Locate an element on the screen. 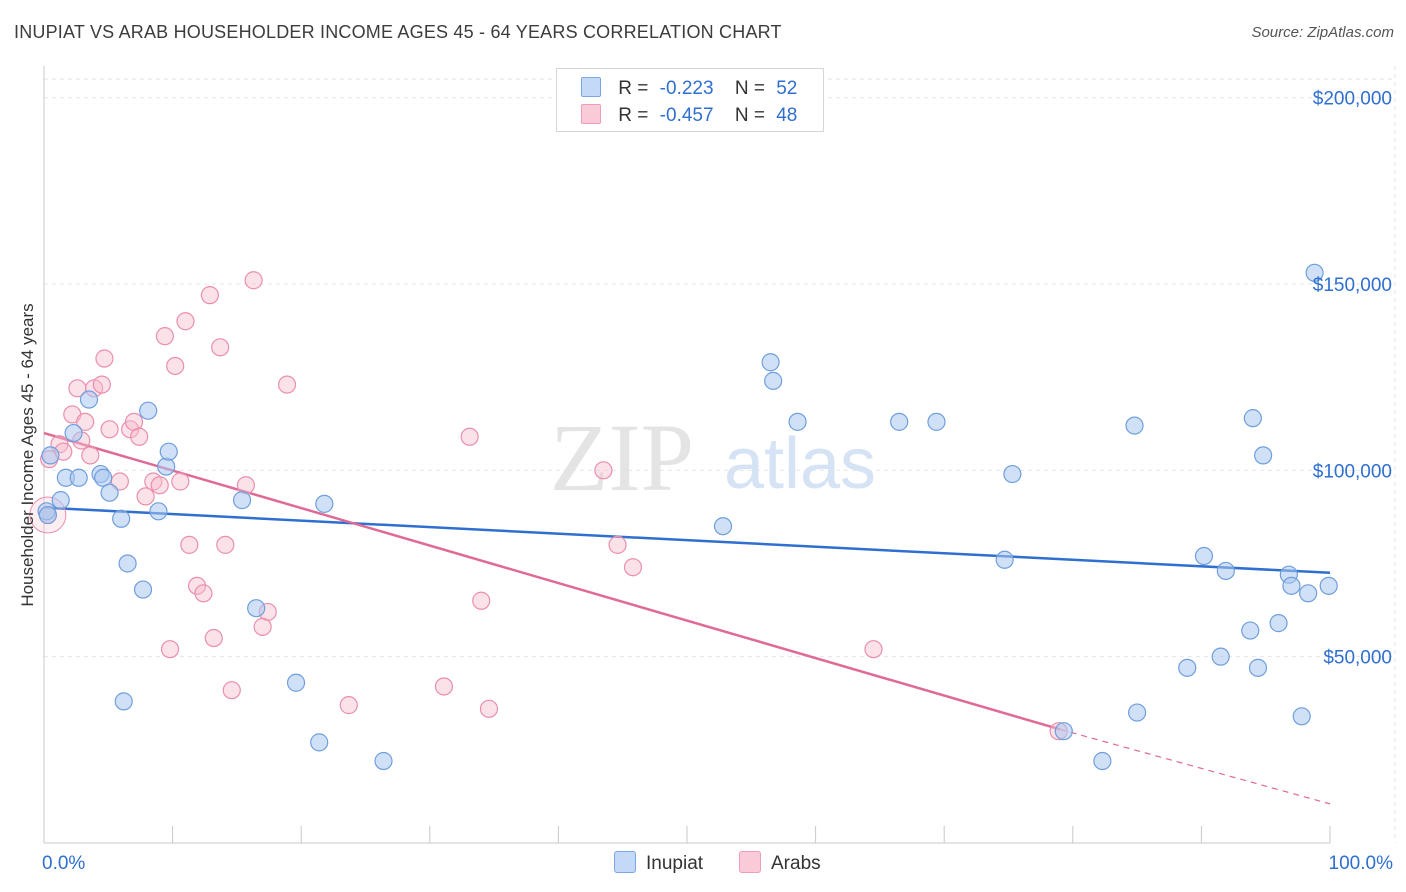 Image resolution: width=1406 pixels, height=892 pixels. arabs-r-label: R = is located at coordinates (633, 115).